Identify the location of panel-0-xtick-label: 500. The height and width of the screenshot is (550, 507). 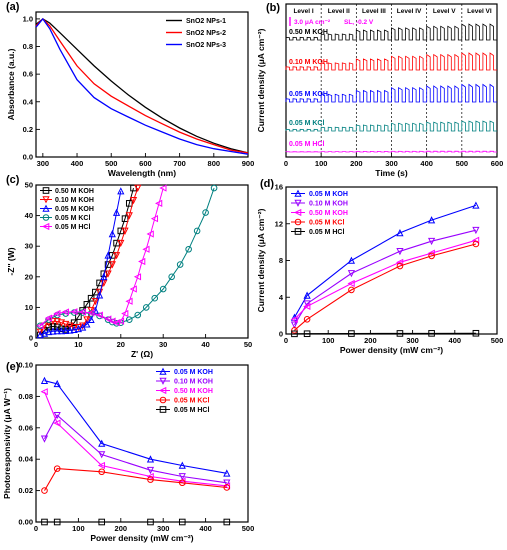
(111, 163).